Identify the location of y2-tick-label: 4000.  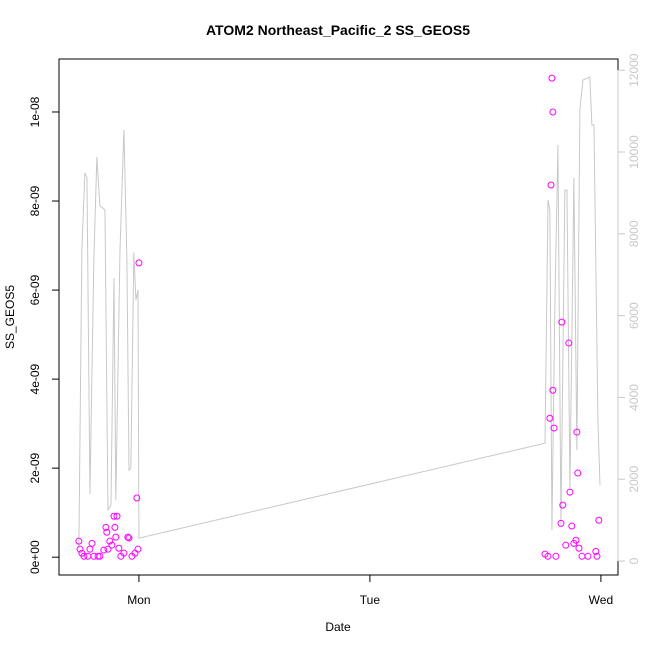
(634, 397).